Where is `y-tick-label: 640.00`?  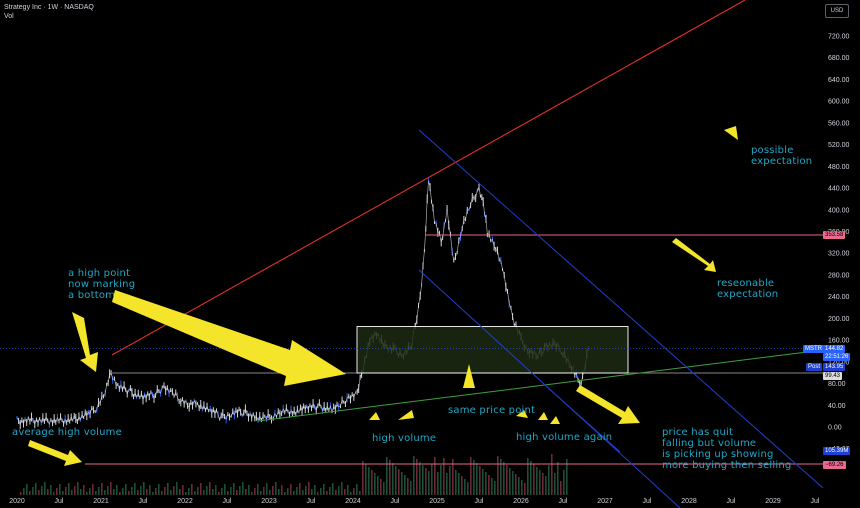 y-tick-label: 640.00 is located at coordinates (839, 80).